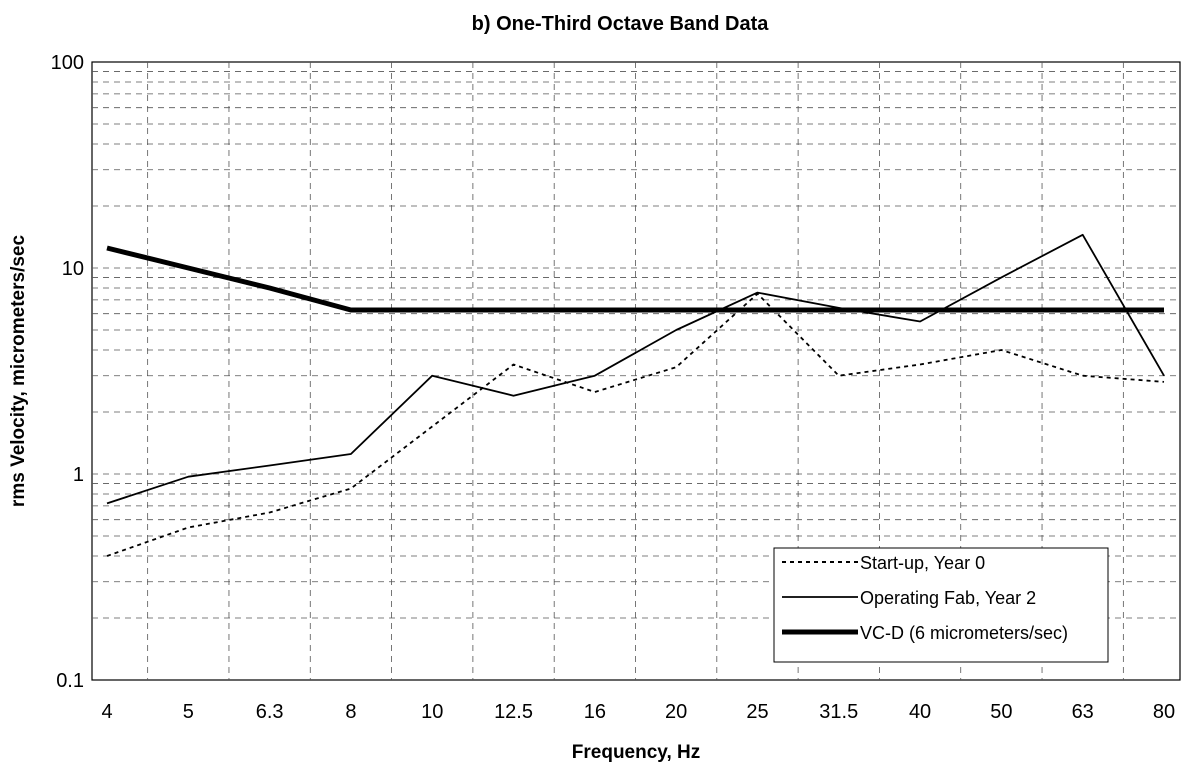 This screenshot has width=1192, height=771. I want to click on x-tick-label: 25, so click(757, 712).